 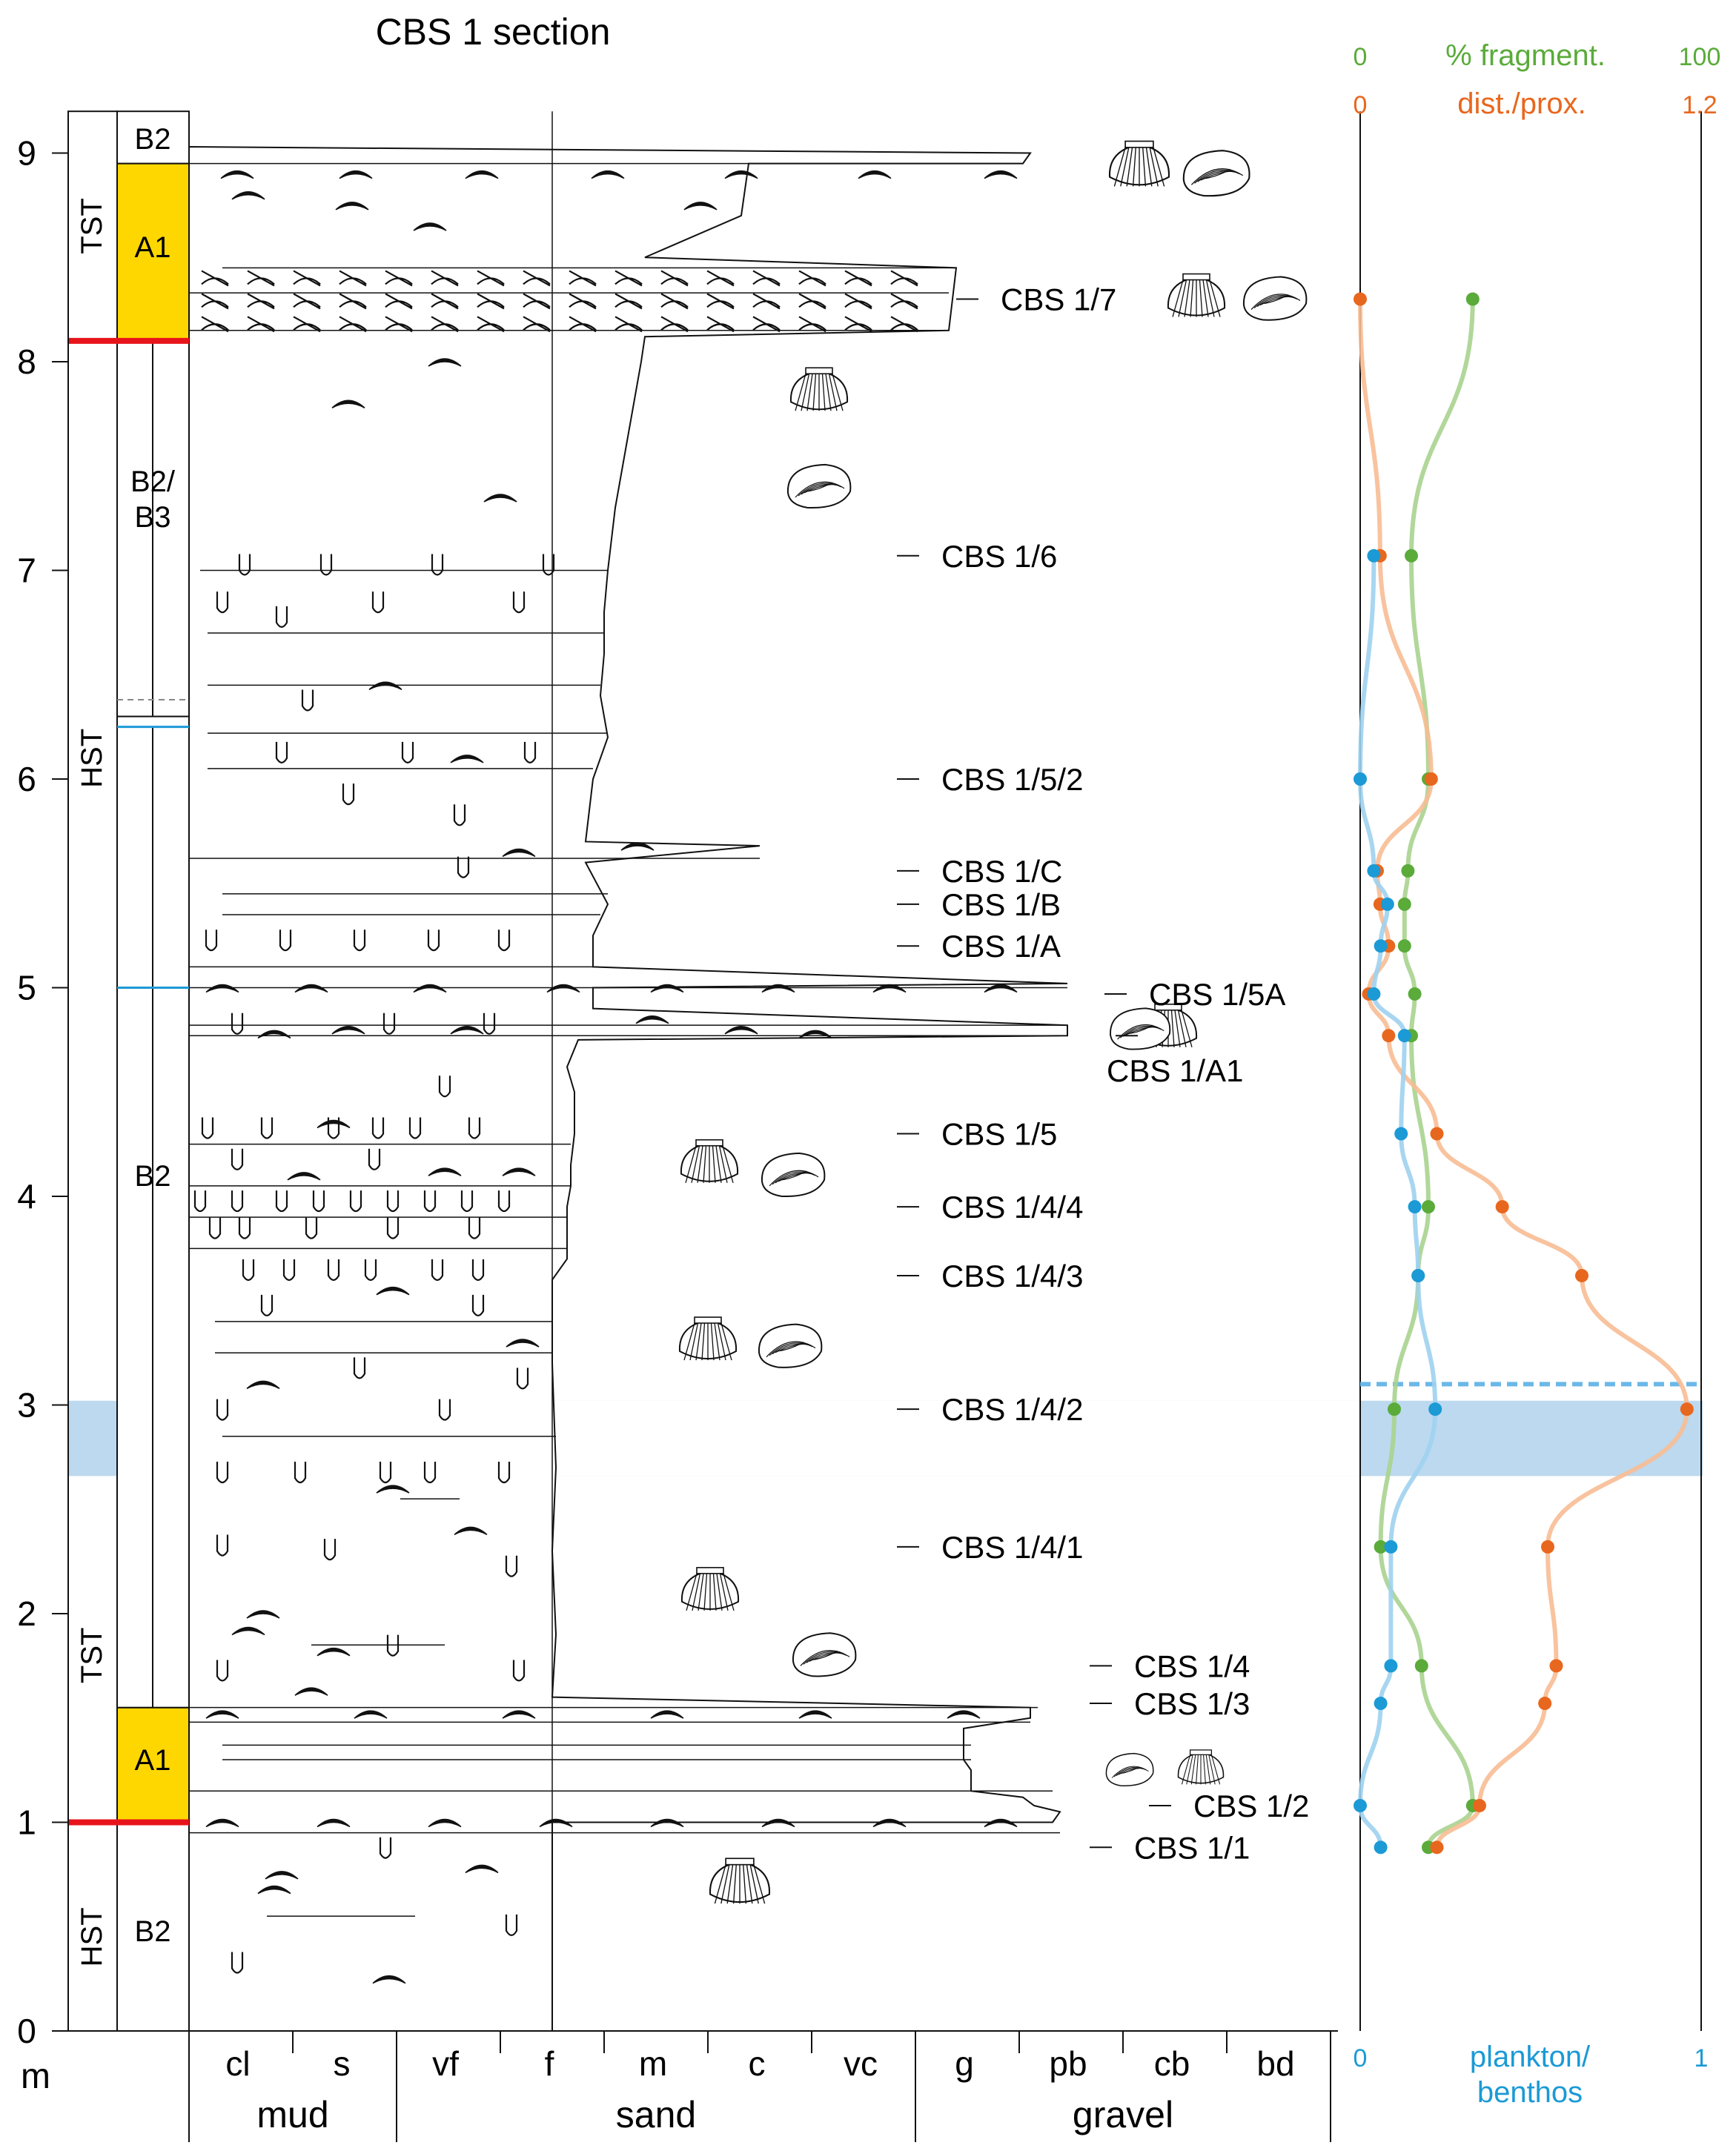 What do you see at coordinates (550, 2063) in the screenshot?
I see `grain-class-label: f` at bounding box center [550, 2063].